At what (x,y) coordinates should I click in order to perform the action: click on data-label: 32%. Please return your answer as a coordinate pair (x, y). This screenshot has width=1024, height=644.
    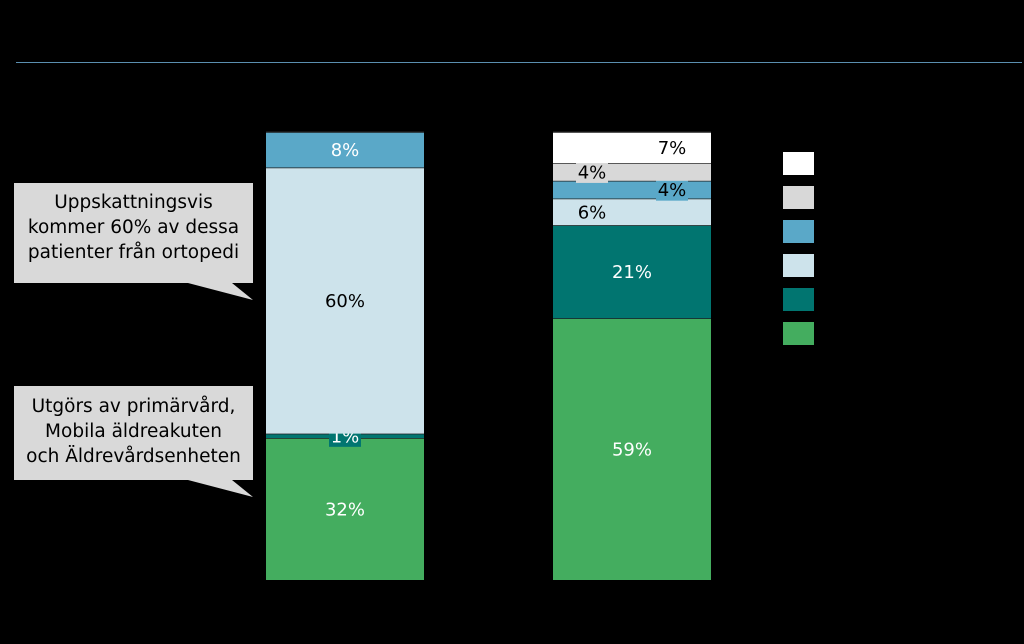
    Looking at the image, I should click on (345, 510).